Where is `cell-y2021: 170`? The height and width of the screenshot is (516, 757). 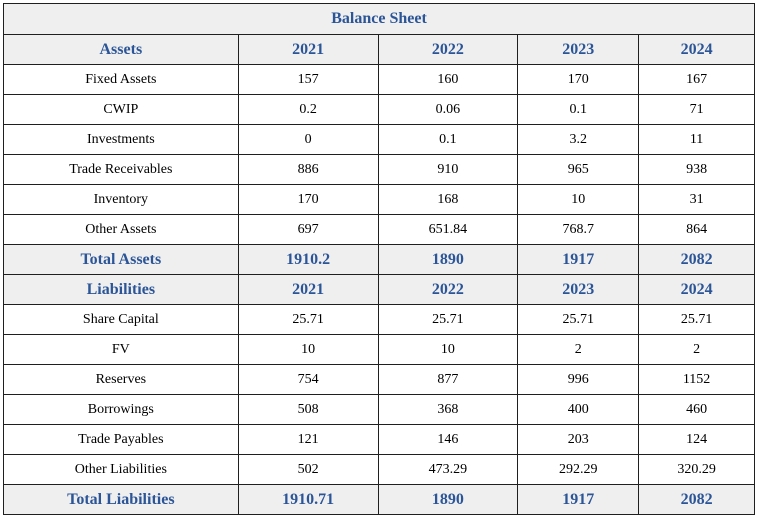
cell-y2021: 170 is located at coordinates (308, 199).